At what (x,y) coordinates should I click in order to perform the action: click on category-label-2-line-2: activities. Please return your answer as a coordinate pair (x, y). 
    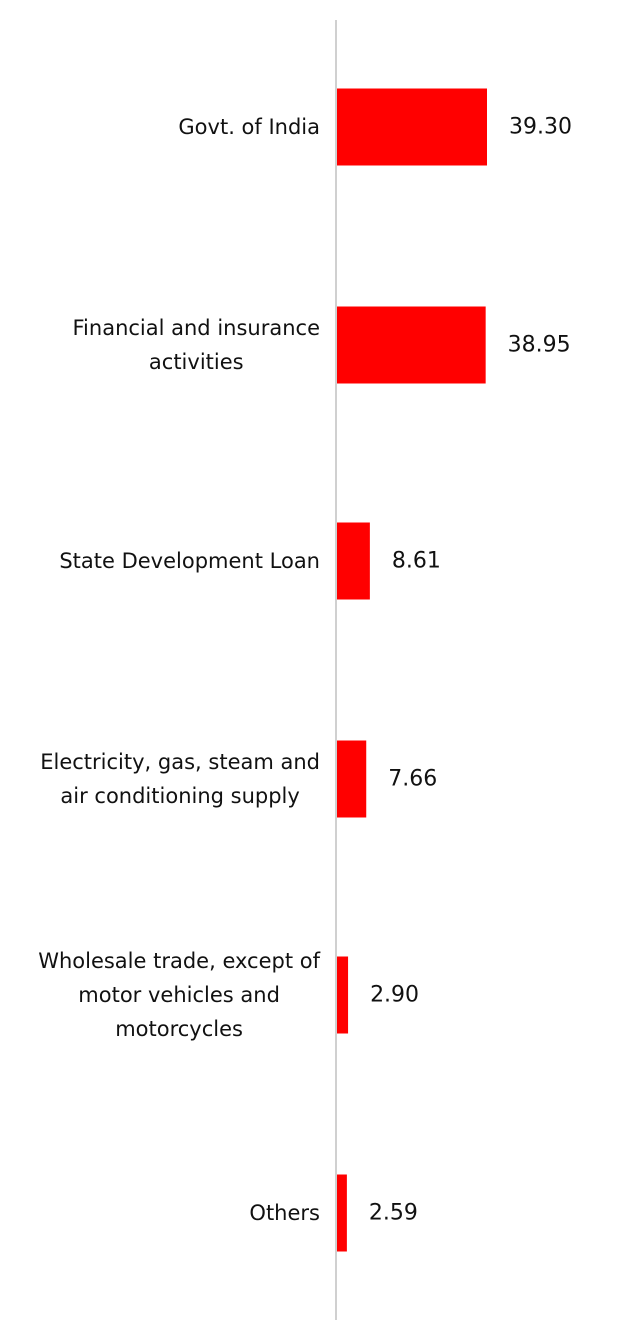
    Looking at the image, I should click on (196, 362).